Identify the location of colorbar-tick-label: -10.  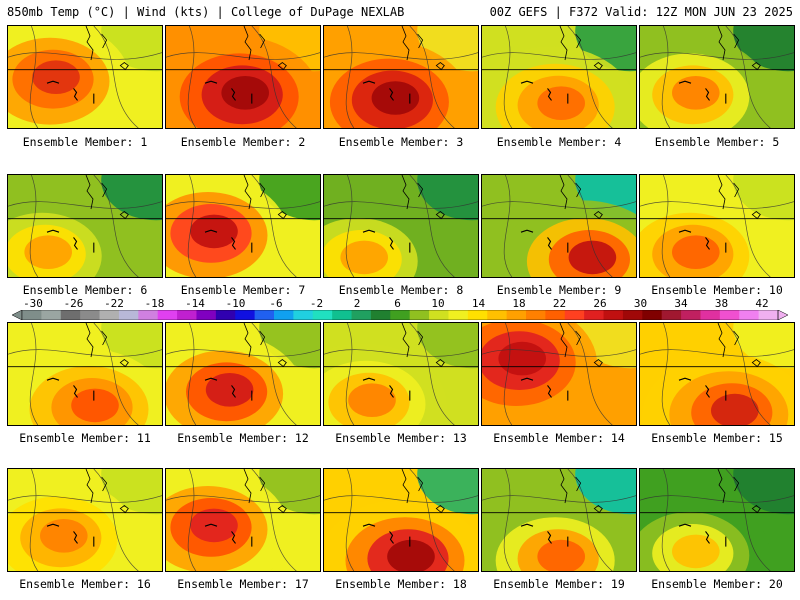
(235, 303).